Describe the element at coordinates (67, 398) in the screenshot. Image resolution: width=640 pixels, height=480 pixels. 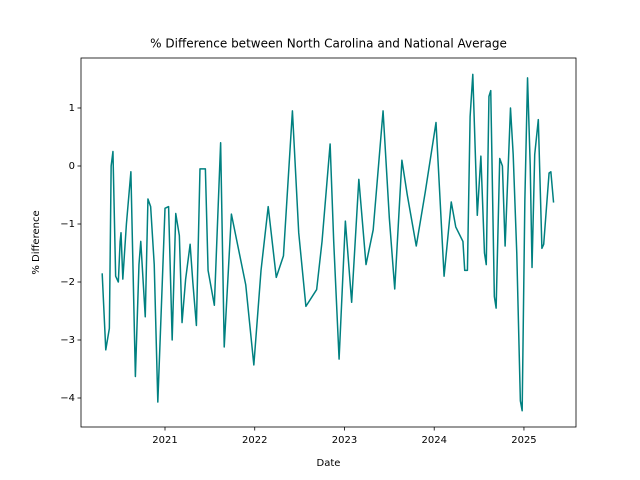
I see `y-tick-label: −4` at that location.